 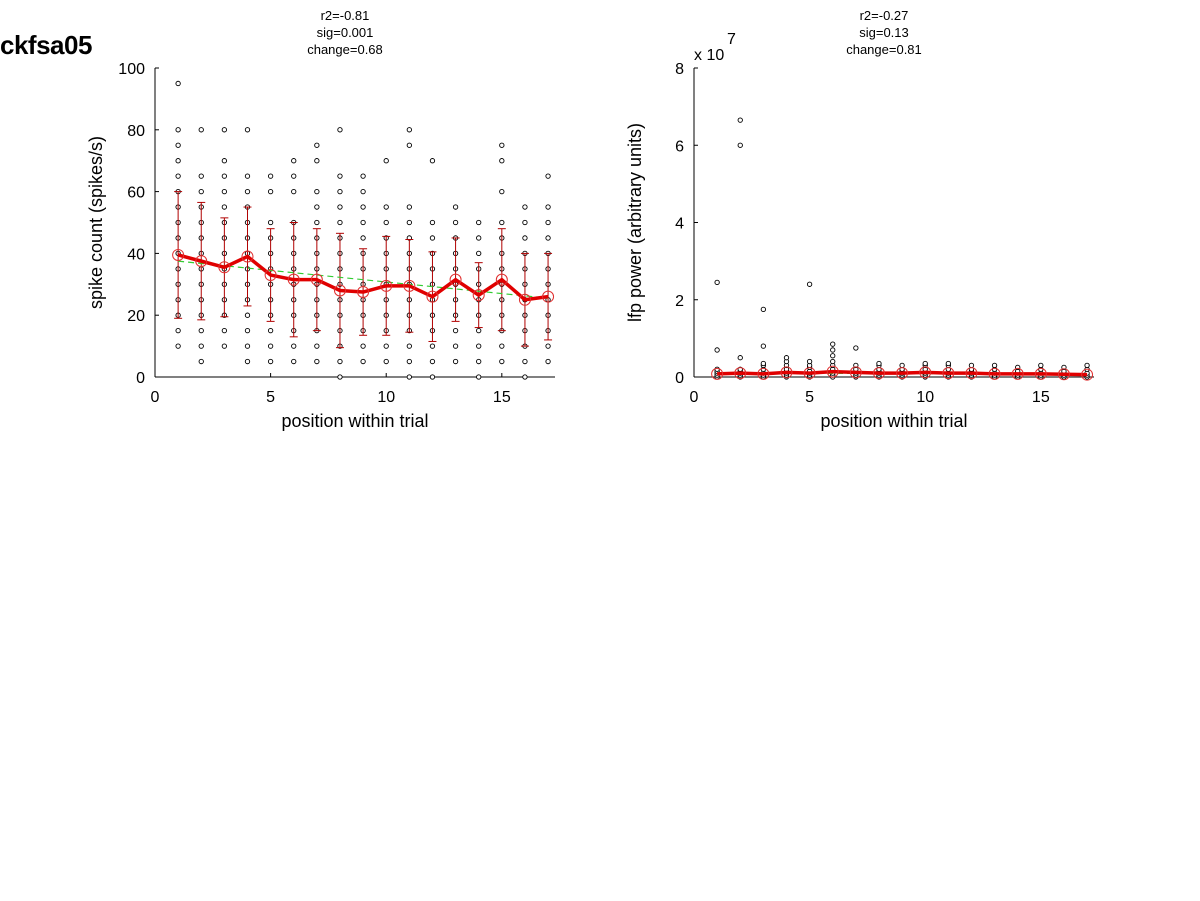 What do you see at coordinates (345, 49) in the screenshot?
I see `stats-annotation: change=0.68` at bounding box center [345, 49].